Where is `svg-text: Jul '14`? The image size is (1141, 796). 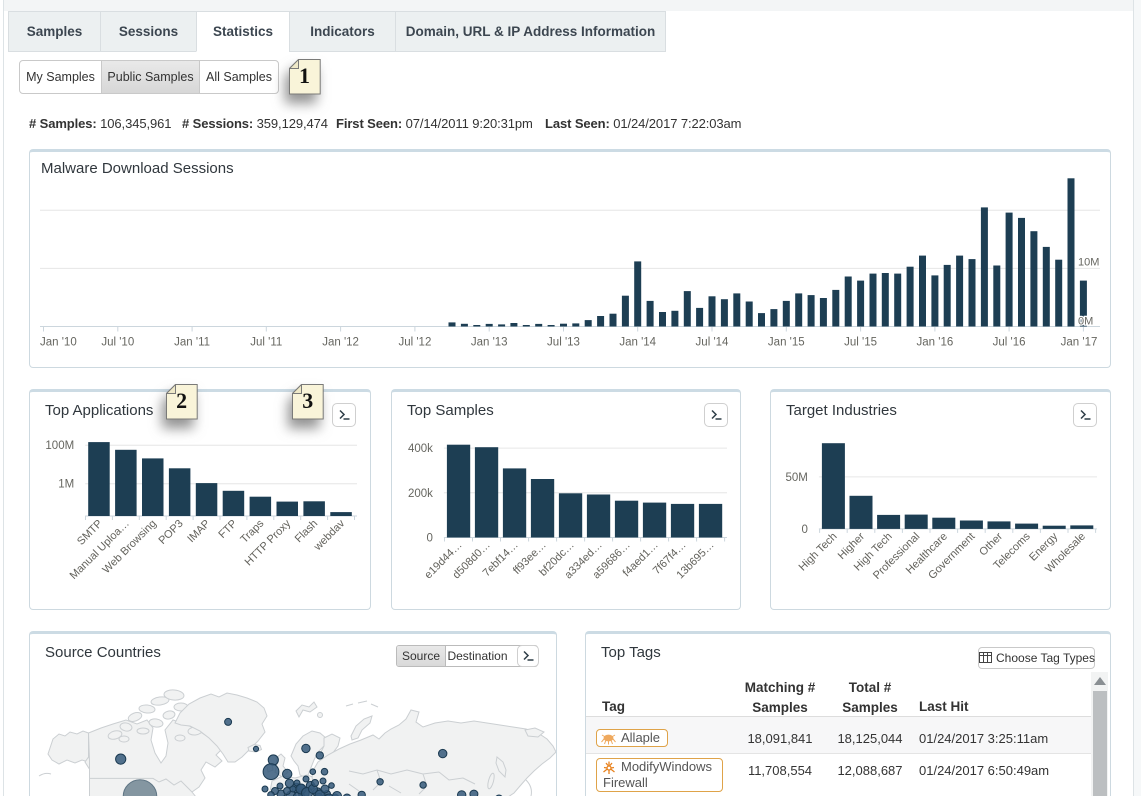 svg-text: Jul '14 is located at coordinates (712, 343).